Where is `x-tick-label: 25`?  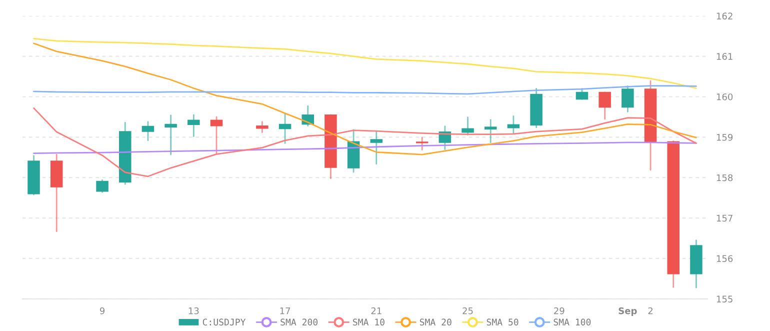 x-tick-label: 25 is located at coordinates (467, 310).